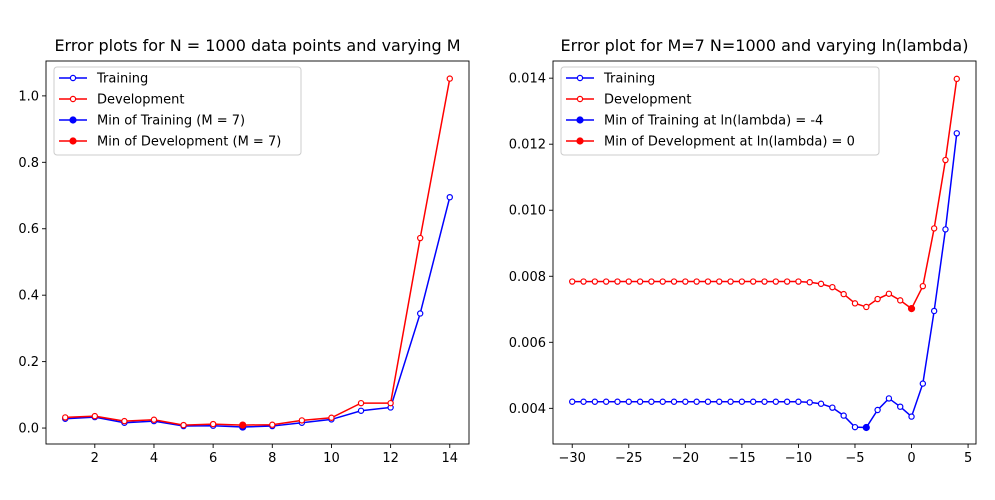 This screenshot has width=995, height=500. I want to click on y-tick-label: 0.4, so click(28, 296).